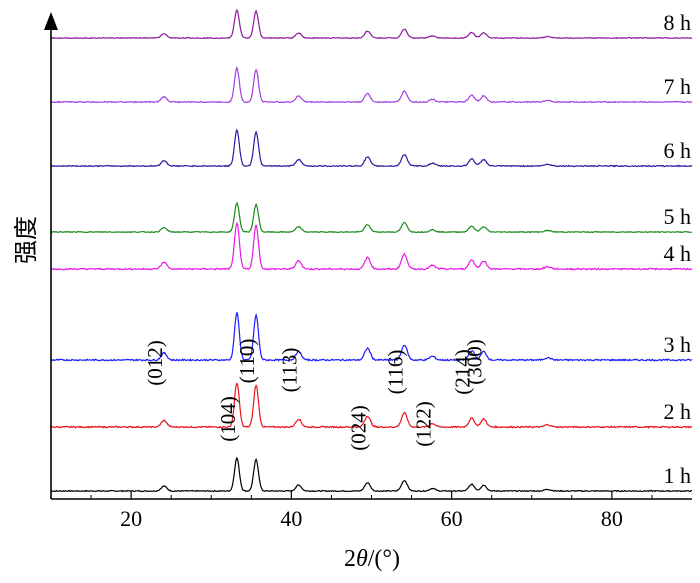 This screenshot has width=700, height=583. I want to click on peak-label-9: (300), so click(475, 362).